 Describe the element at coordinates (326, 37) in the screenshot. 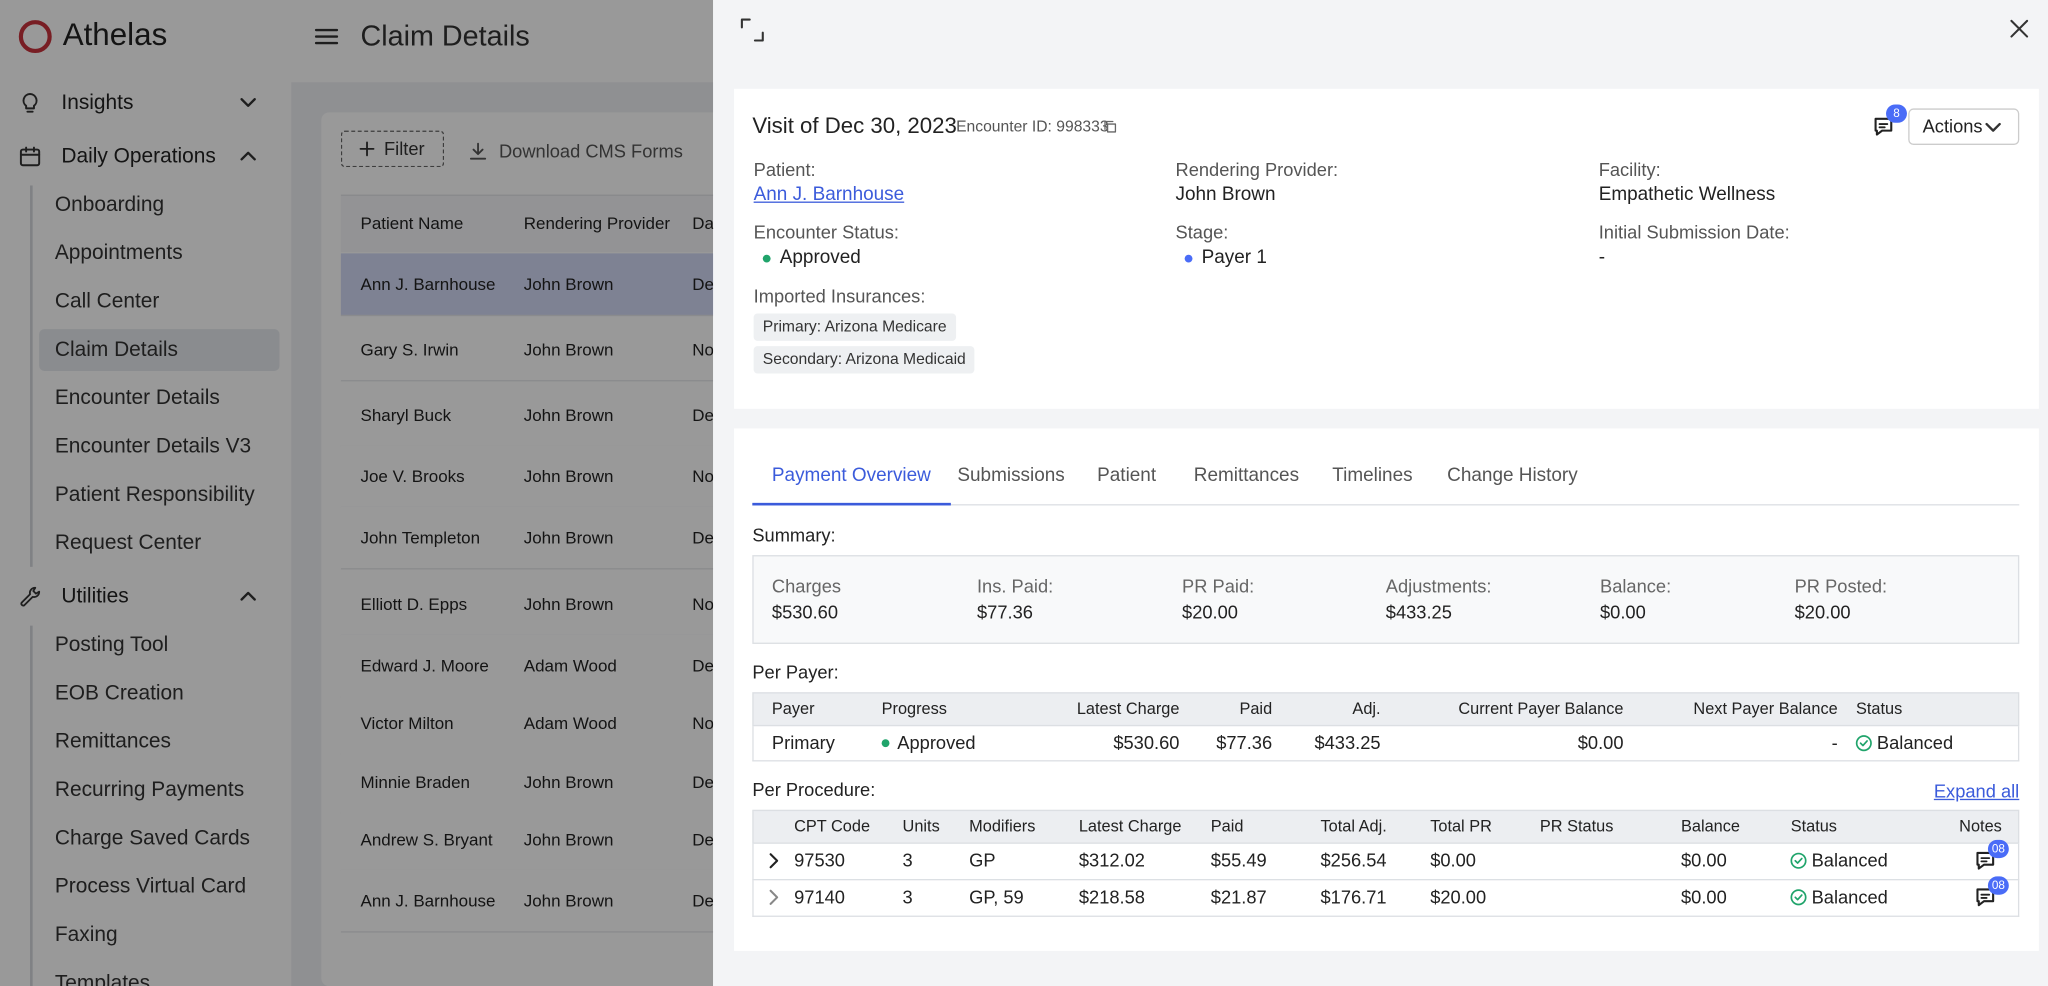

I see `menu-icon` at that location.